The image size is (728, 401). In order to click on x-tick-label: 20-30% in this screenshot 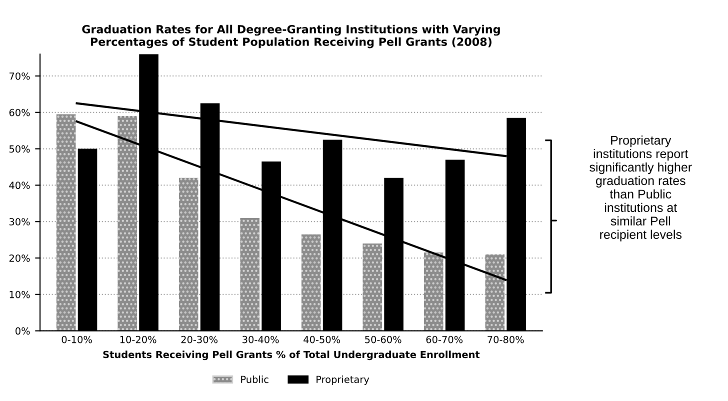, I will do `click(199, 340)`.